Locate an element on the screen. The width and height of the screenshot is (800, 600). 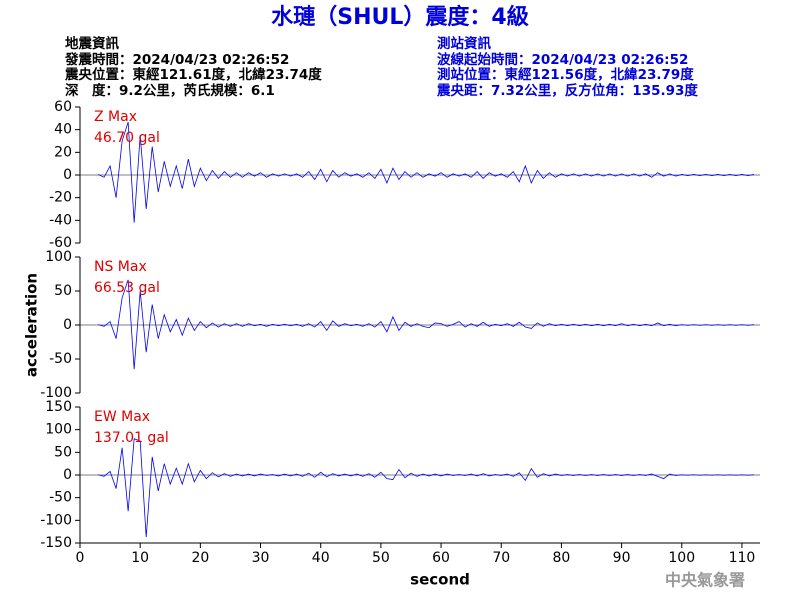
annotation: EW Max is located at coordinates (122, 417).